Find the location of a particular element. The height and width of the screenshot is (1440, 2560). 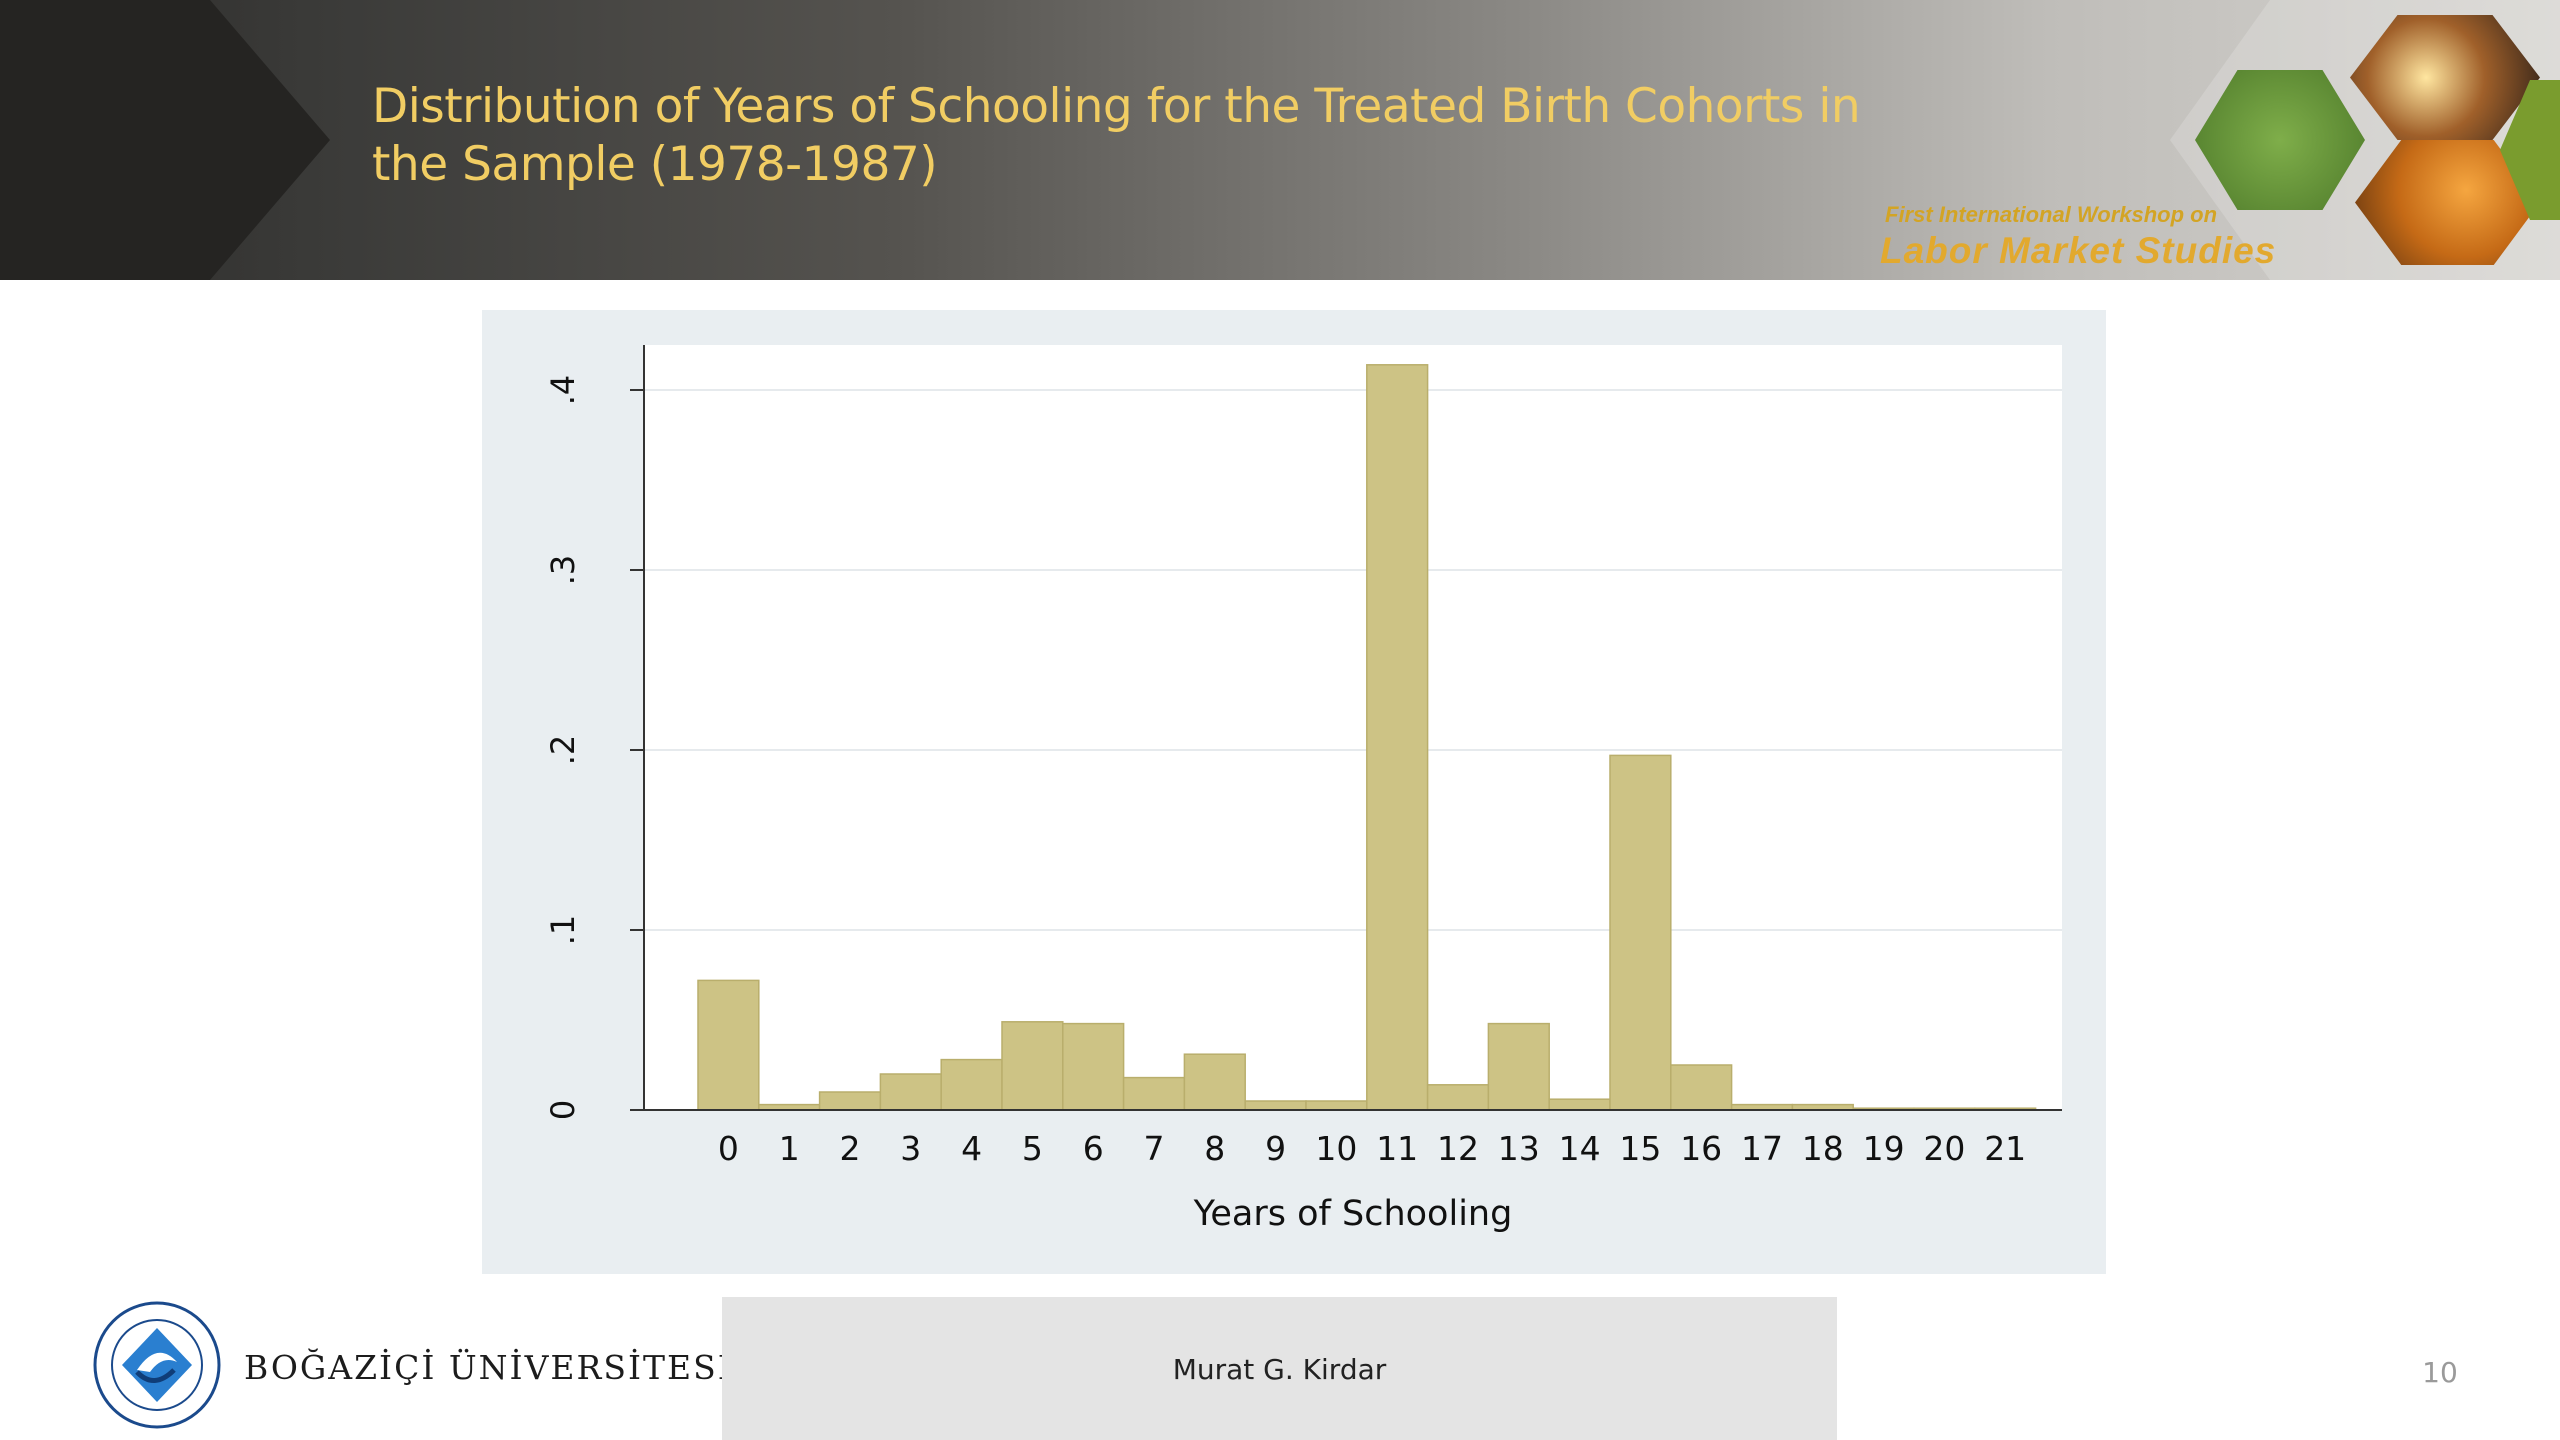

x-tick-label: 11 is located at coordinates (1397, 1148).